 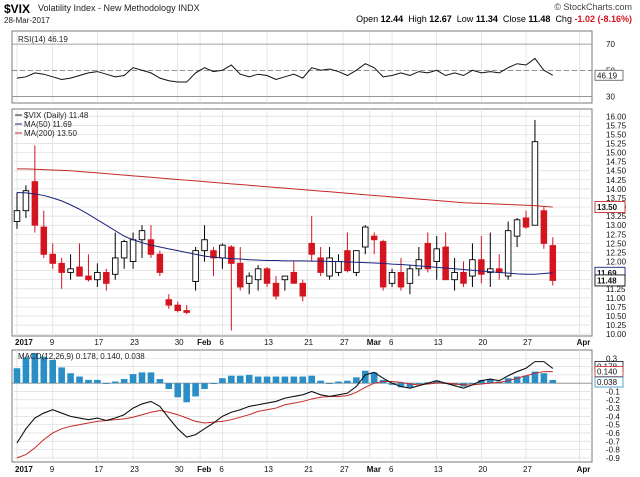 I want to click on price-tick-label: 10.25, so click(x=616, y=325).